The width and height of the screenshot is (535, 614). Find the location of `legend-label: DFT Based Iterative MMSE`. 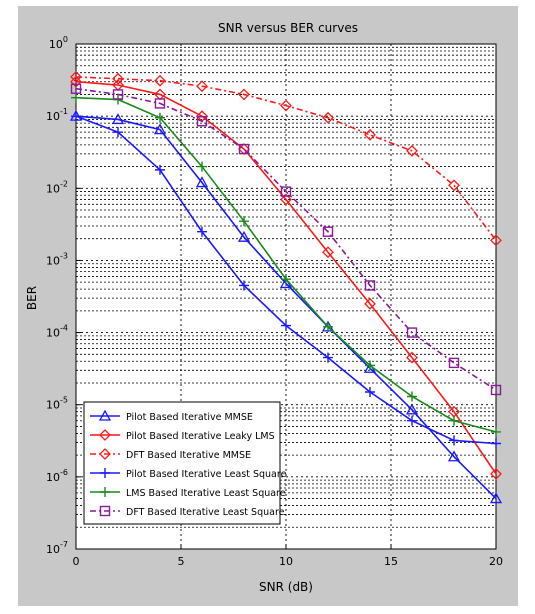

legend-label: DFT Based Iterative MMSE is located at coordinates (188, 455).